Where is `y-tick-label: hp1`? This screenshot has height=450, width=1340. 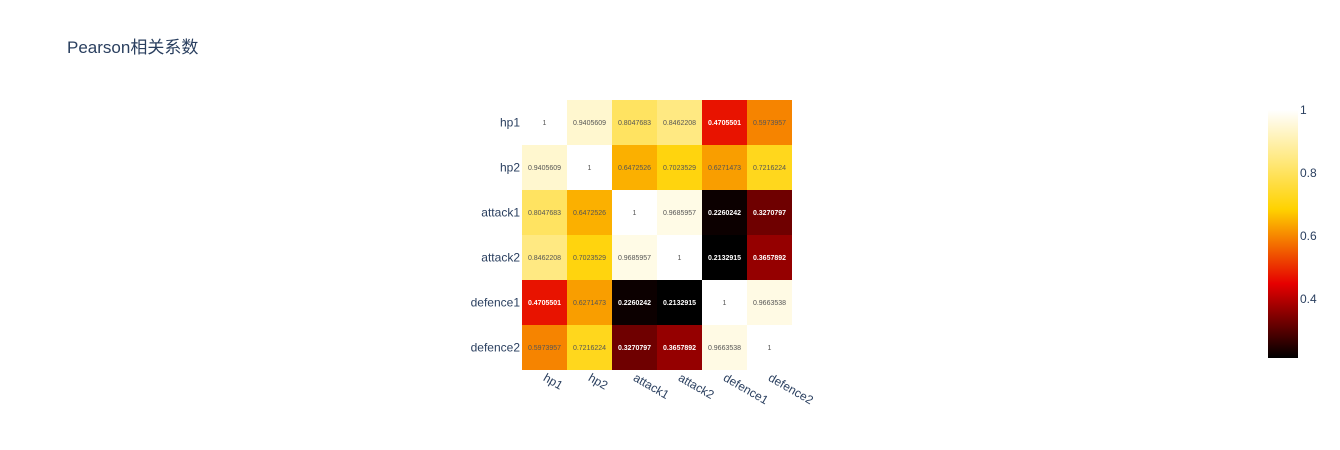
y-tick-label: hp1 is located at coordinates (510, 123).